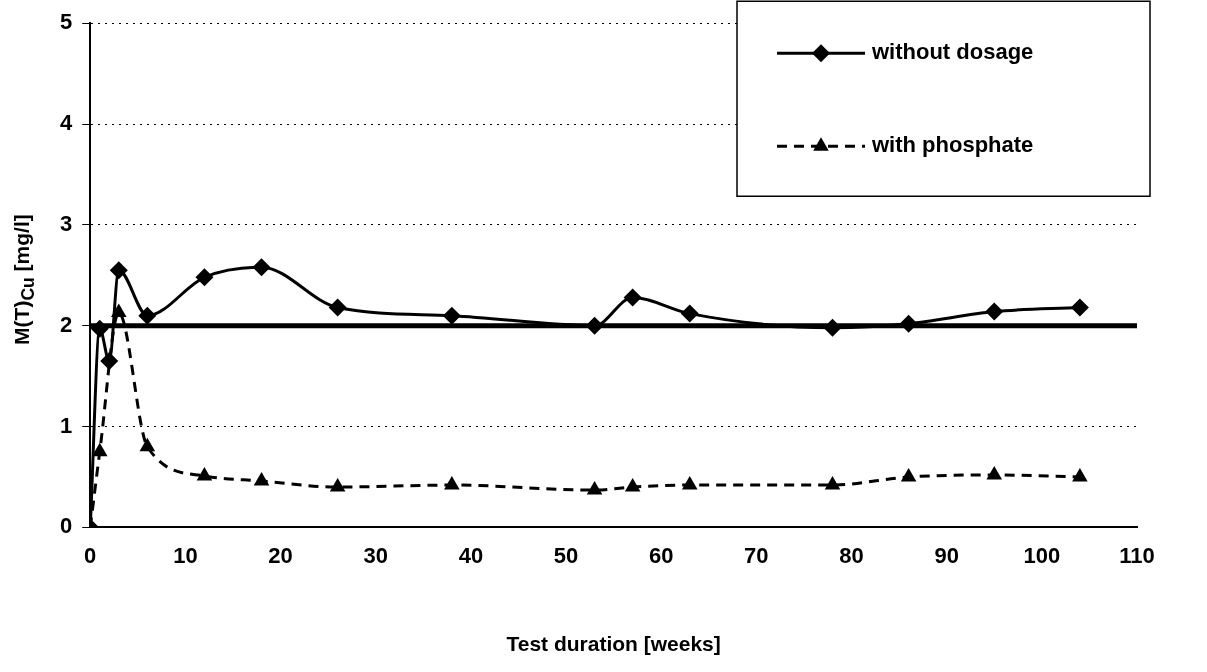 The width and height of the screenshot is (1207, 672). I want to click on x-tick-label: 10, so click(185, 555).